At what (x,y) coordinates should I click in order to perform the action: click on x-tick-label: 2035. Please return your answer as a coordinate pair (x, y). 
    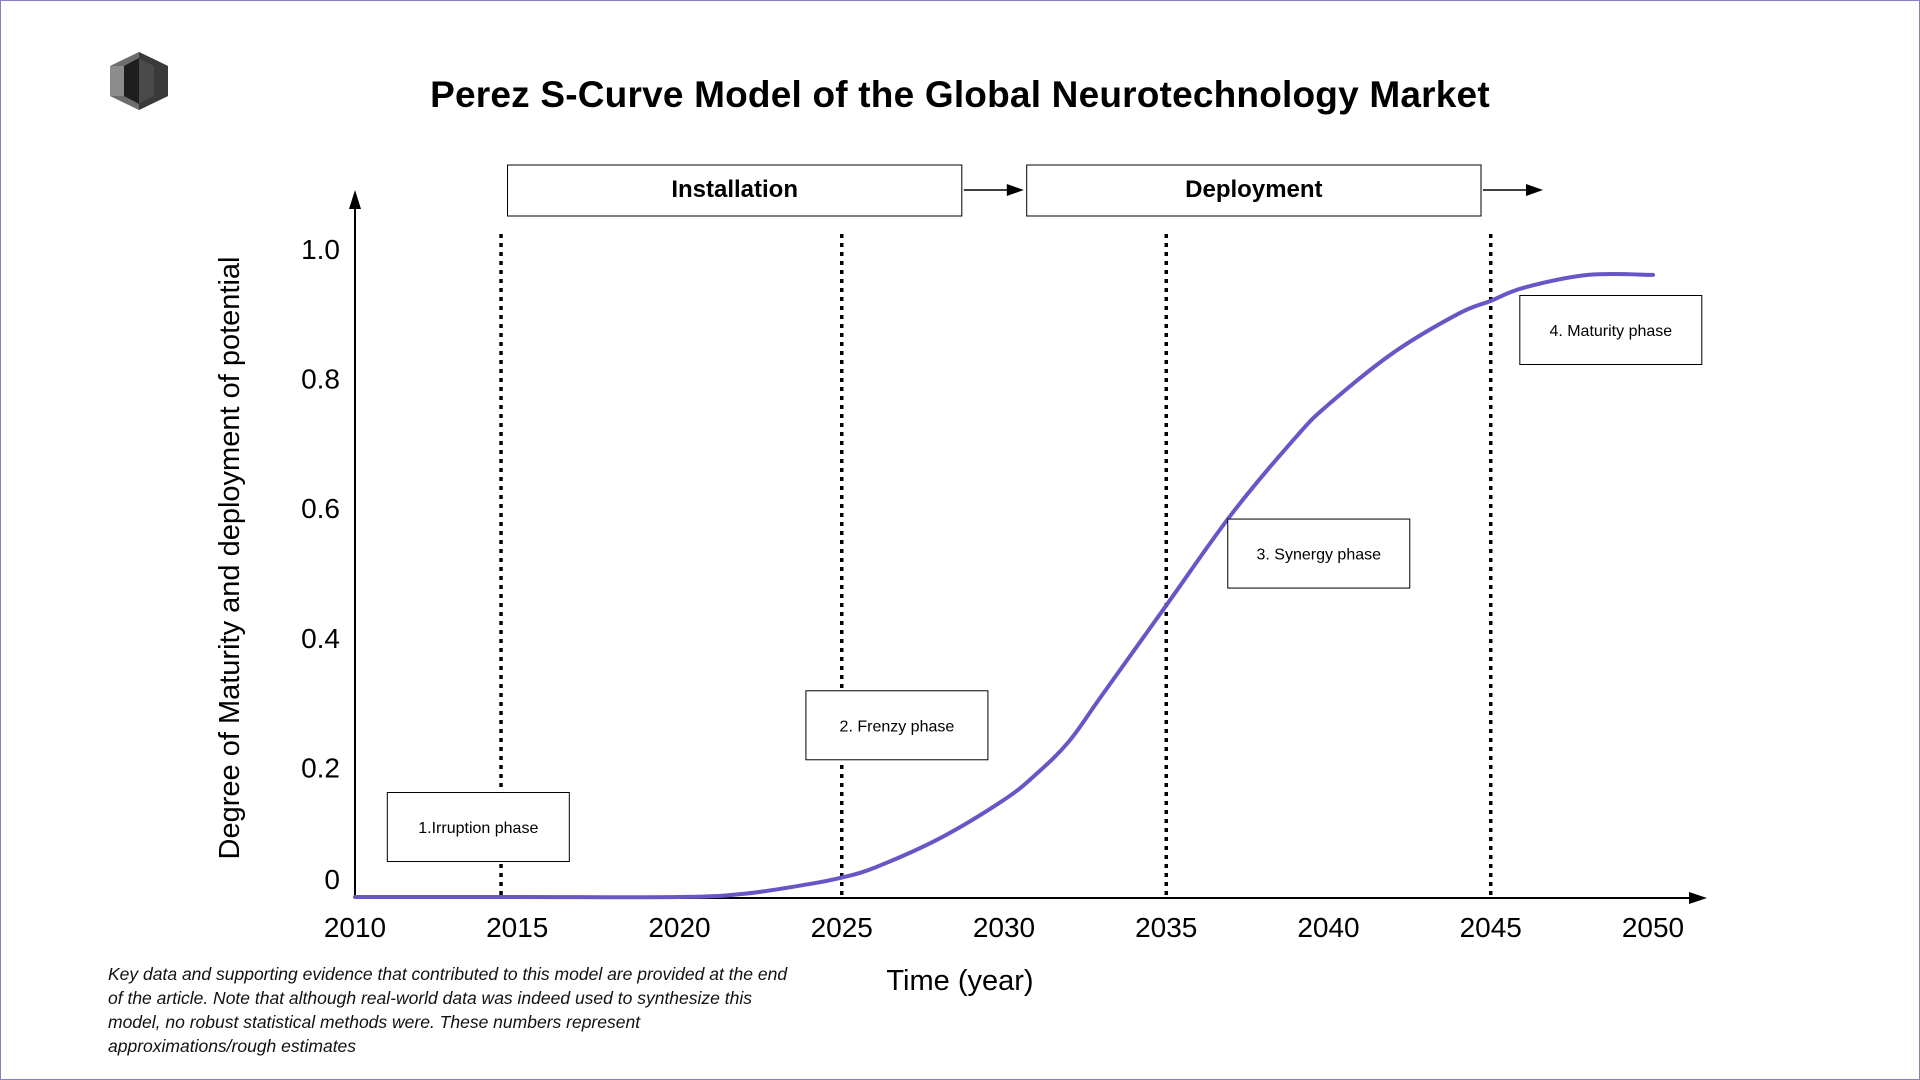
    Looking at the image, I should click on (1166, 927).